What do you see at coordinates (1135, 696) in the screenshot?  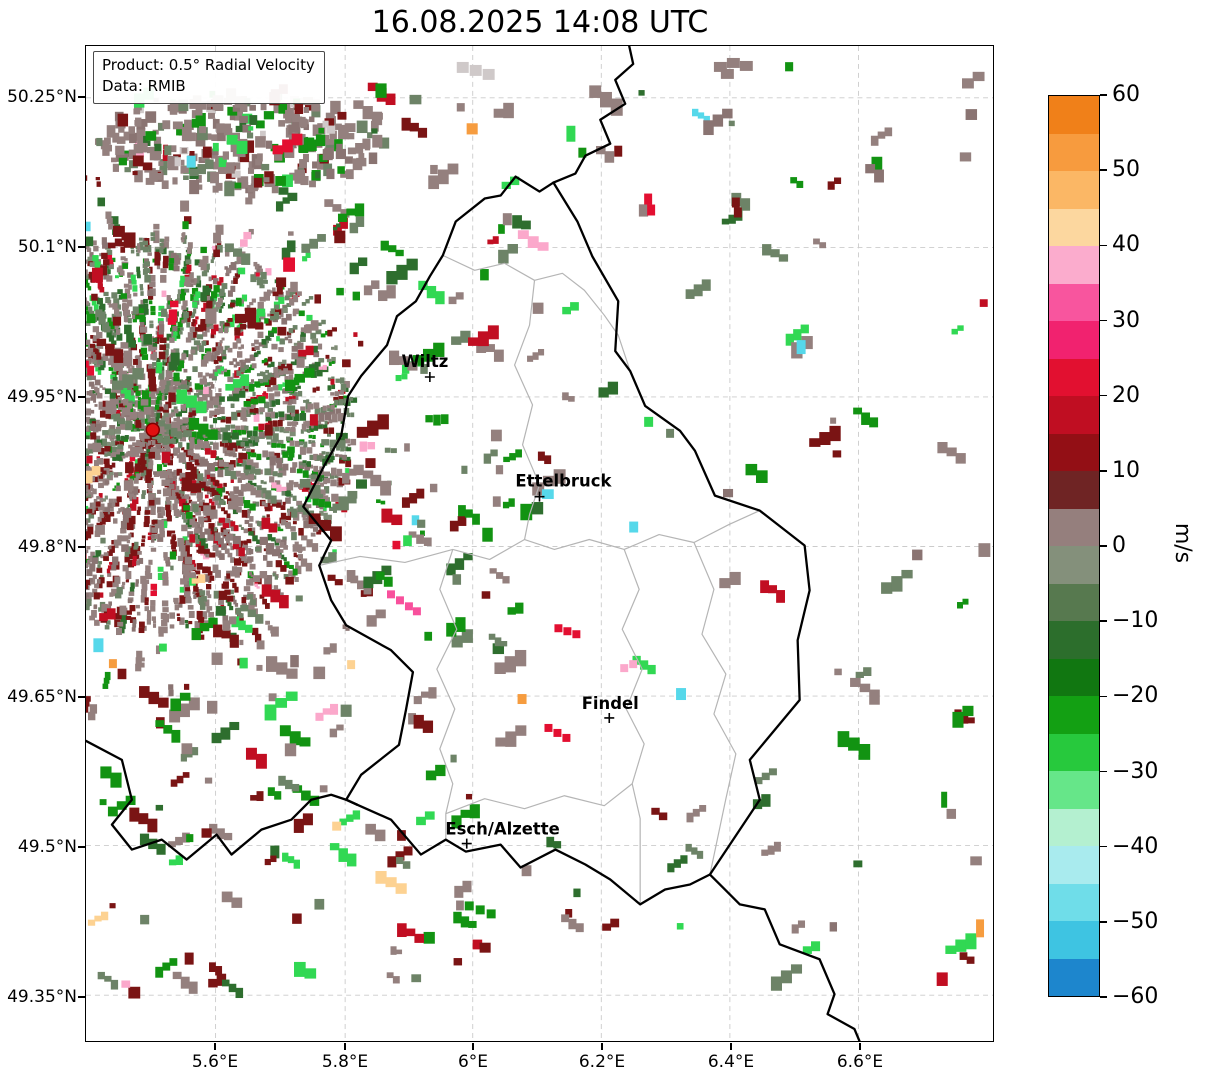 I see `colorbar-tick-label: −20` at bounding box center [1135, 696].